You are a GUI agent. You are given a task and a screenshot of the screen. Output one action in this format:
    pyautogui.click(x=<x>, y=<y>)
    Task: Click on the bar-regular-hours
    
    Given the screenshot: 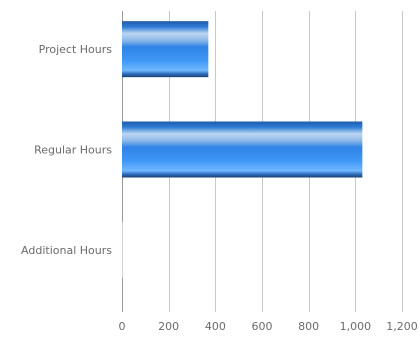 What is the action you would take?
    pyautogui.click(x=242, y=149)
    